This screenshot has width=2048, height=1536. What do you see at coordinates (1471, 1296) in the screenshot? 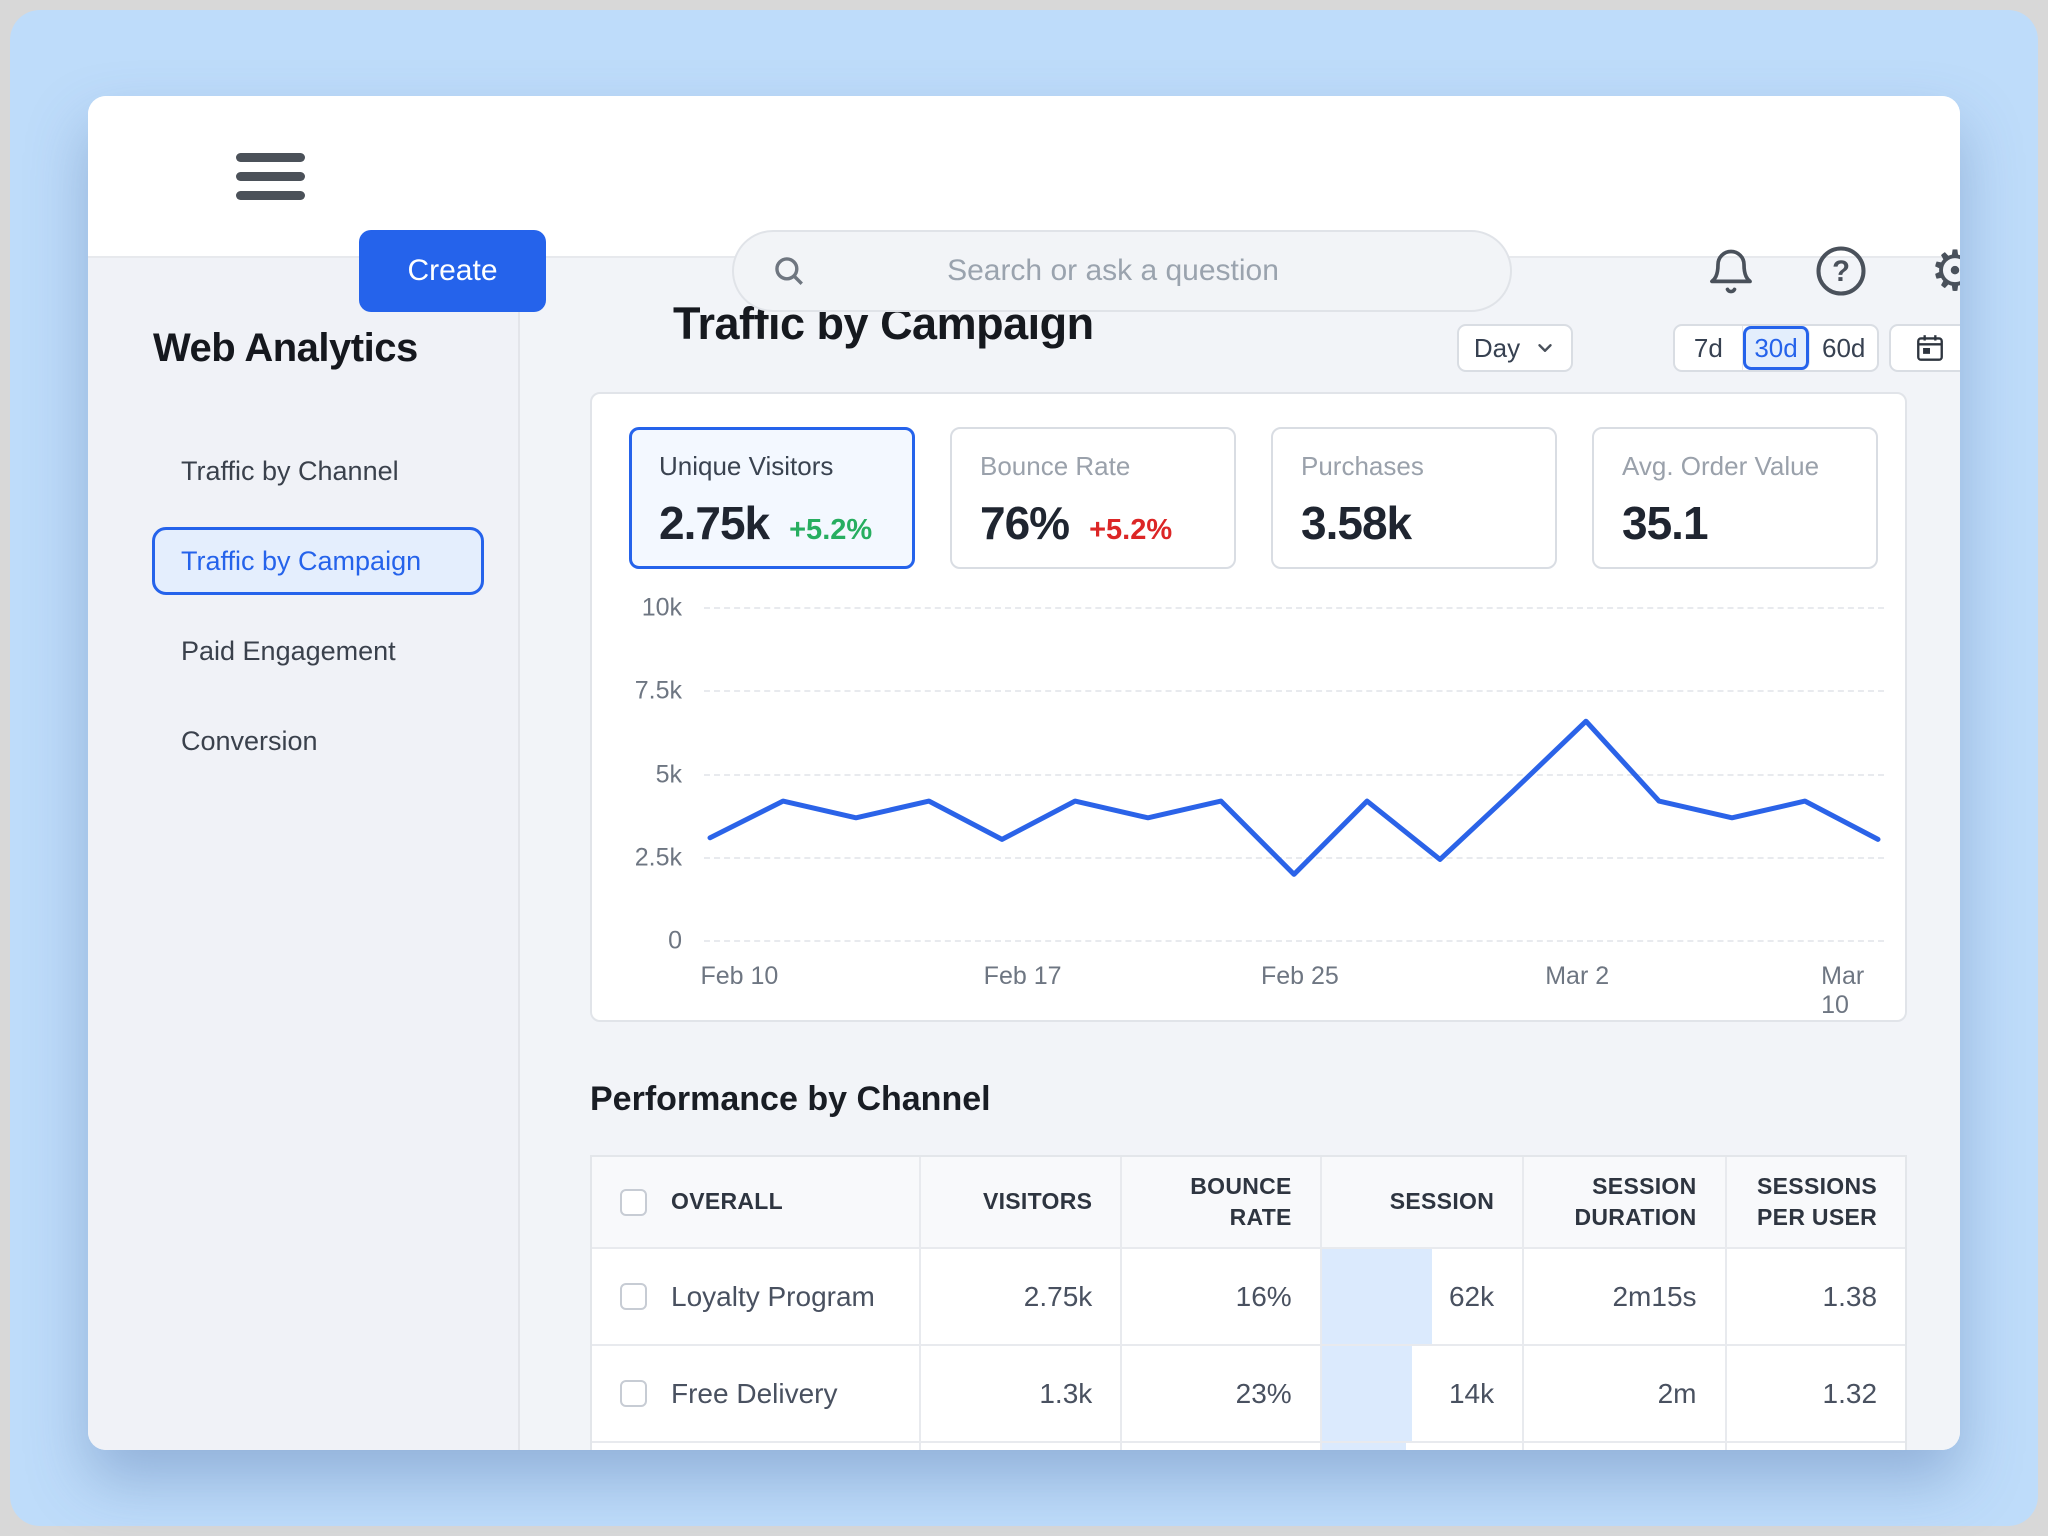
I see `cell-value: 62k` at bounding box center [1471, 1296].